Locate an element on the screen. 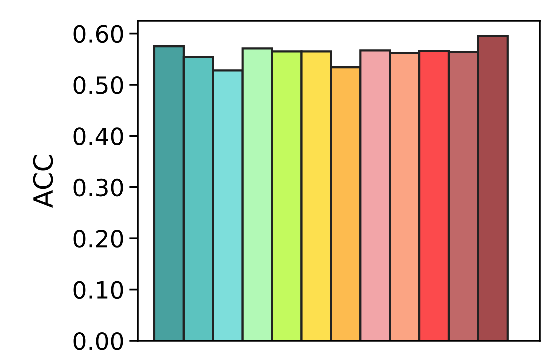  y-tick-label: 0.00 is located at coordinates (99, 341).